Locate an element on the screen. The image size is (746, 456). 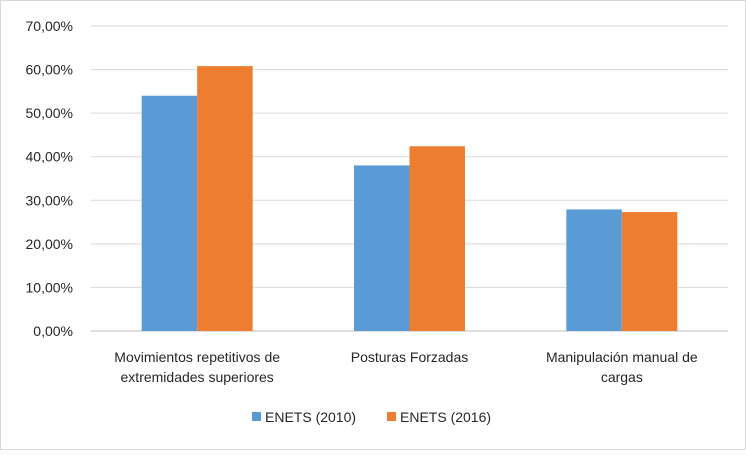
y-tick-label: 40,00% is located at coordinates (49, 157).